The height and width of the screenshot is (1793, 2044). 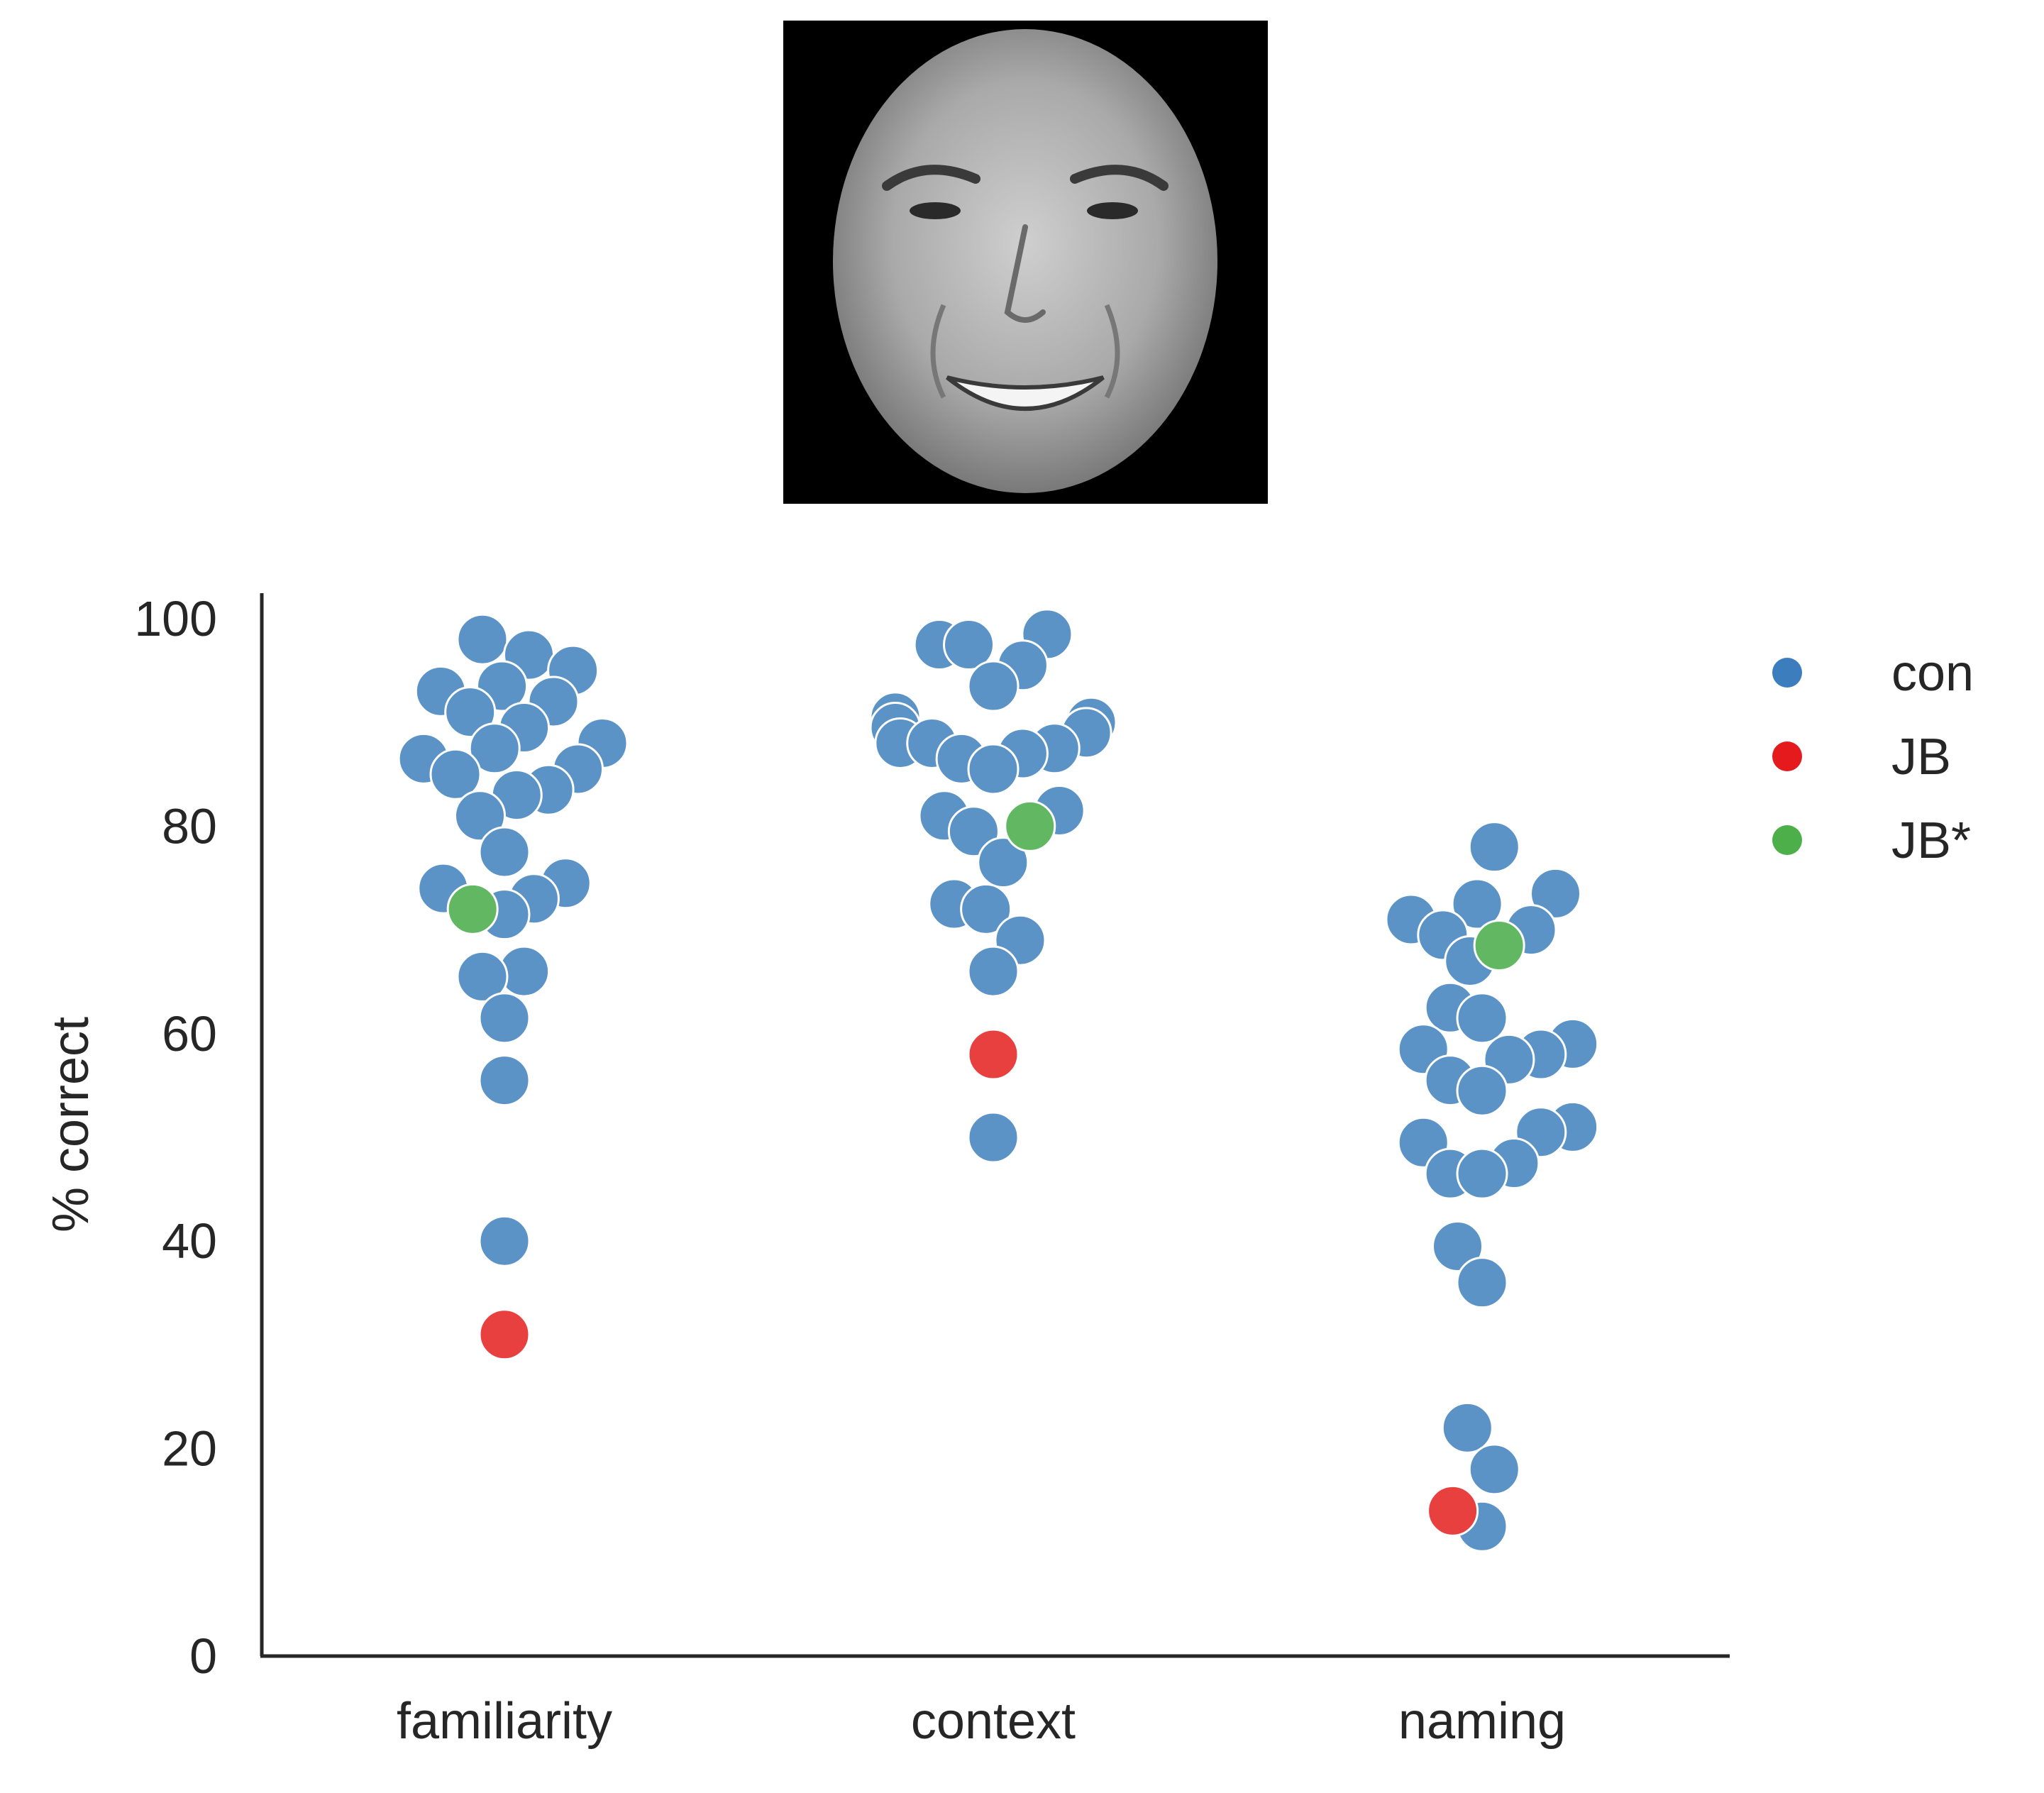 What do you see at coordinates (1482, 1721) in the screenshot?
I see `x-tick-label-naming: naming` at bounding box center [1482, 1721].